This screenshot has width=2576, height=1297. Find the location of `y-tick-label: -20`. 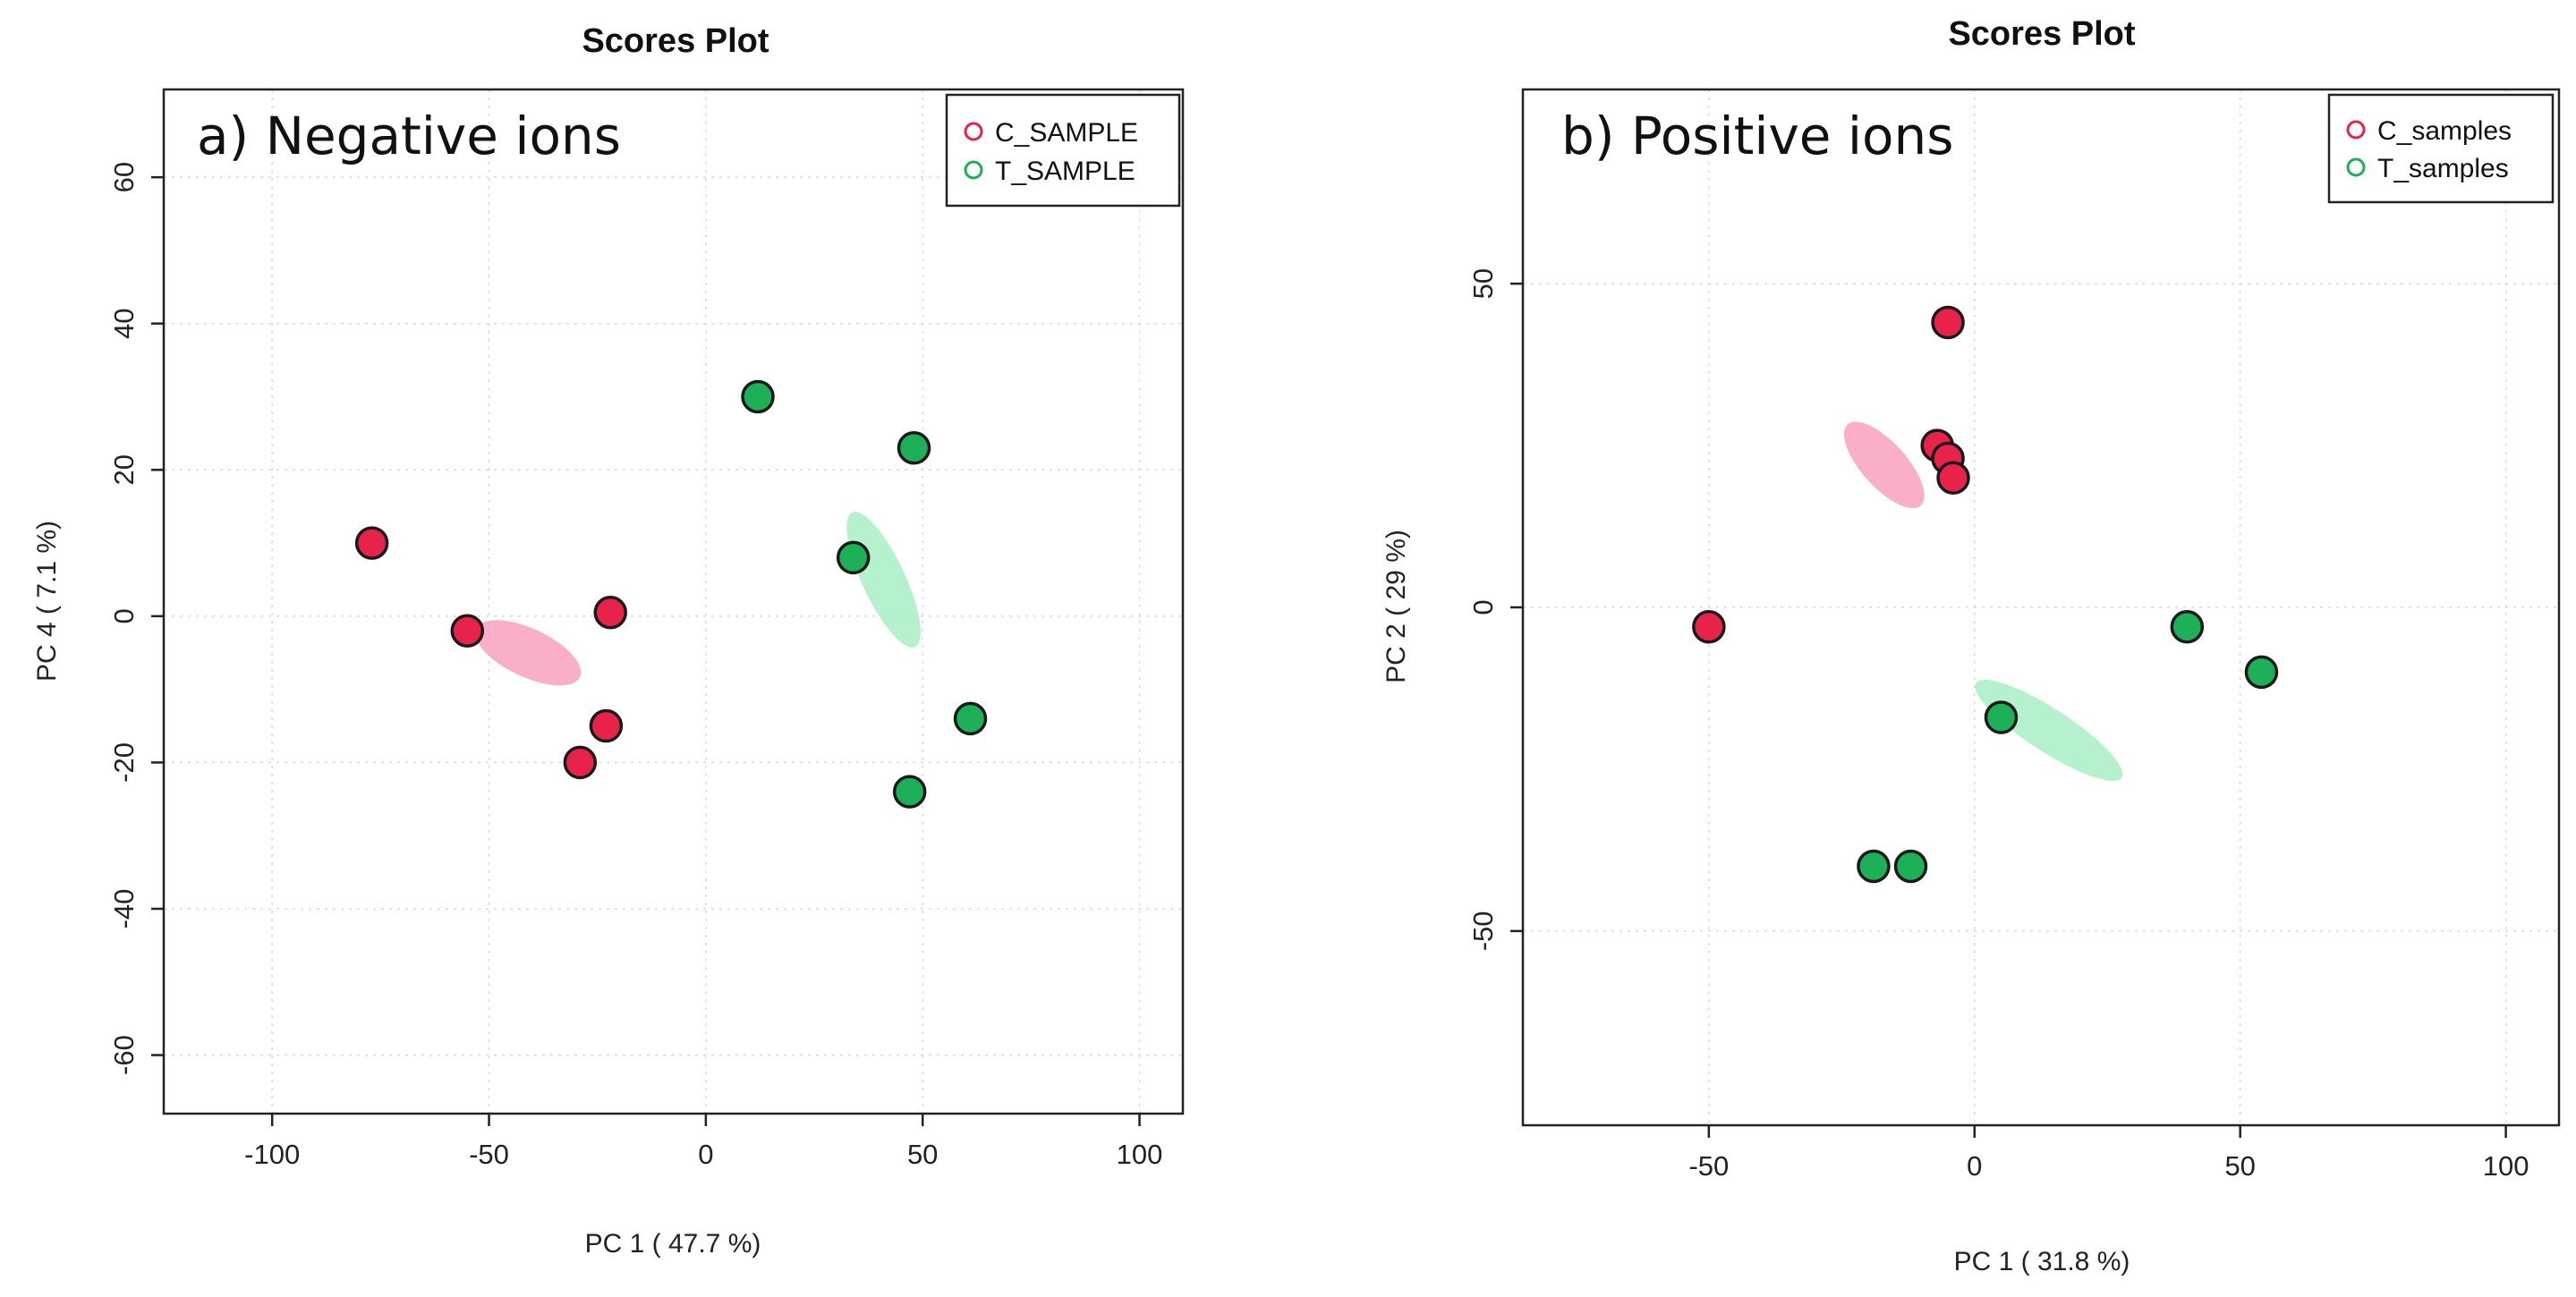

y-tick-label: -20 is located at coordinates (124, 762).